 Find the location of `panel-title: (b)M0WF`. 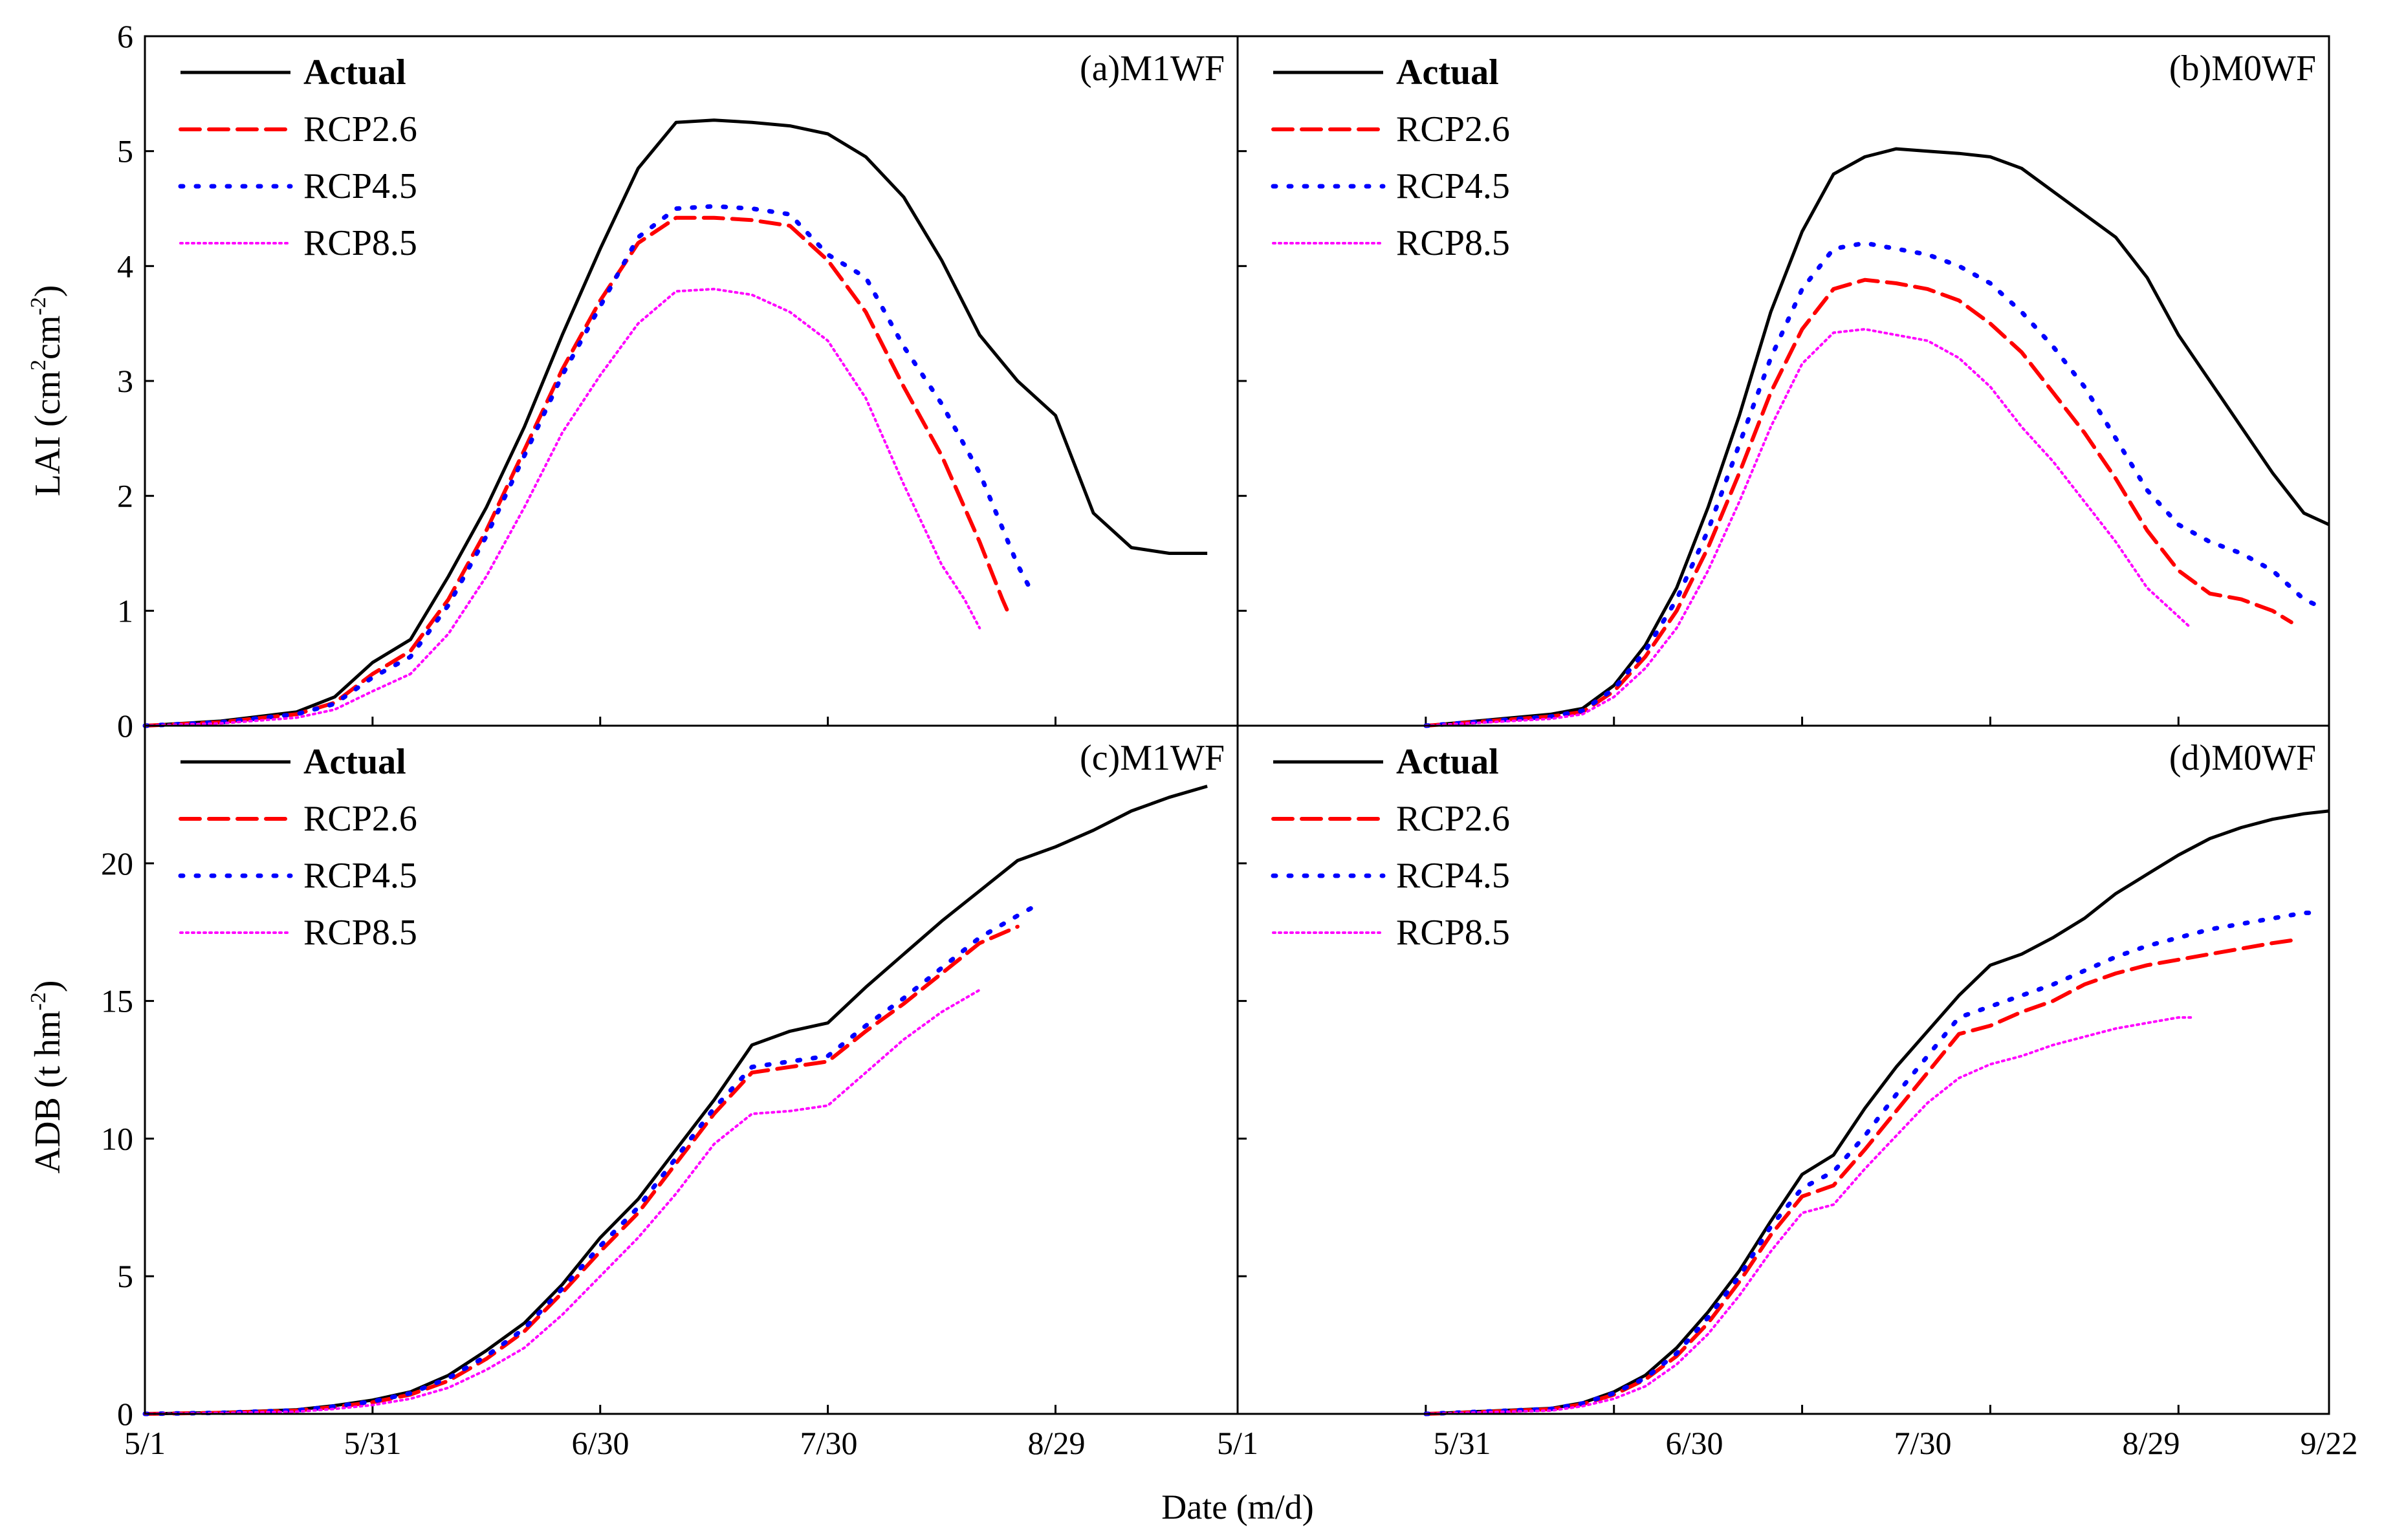

panel-title: (b)M0WF is located at coordinates (2242, 69).